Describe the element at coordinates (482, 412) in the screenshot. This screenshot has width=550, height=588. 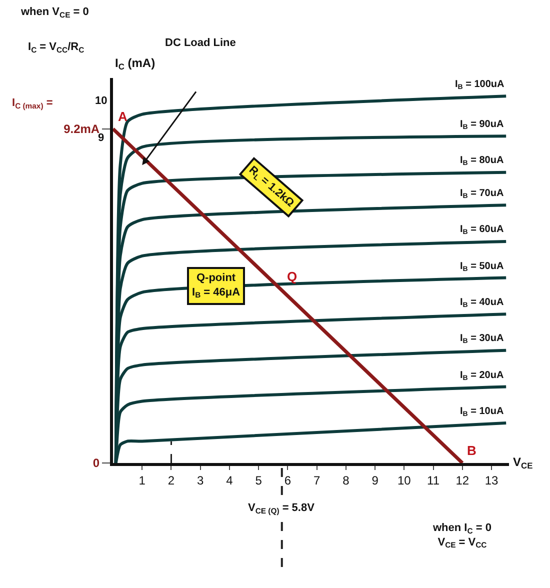
I see `series-label: I$_{B}$ = 10uA` at that location.